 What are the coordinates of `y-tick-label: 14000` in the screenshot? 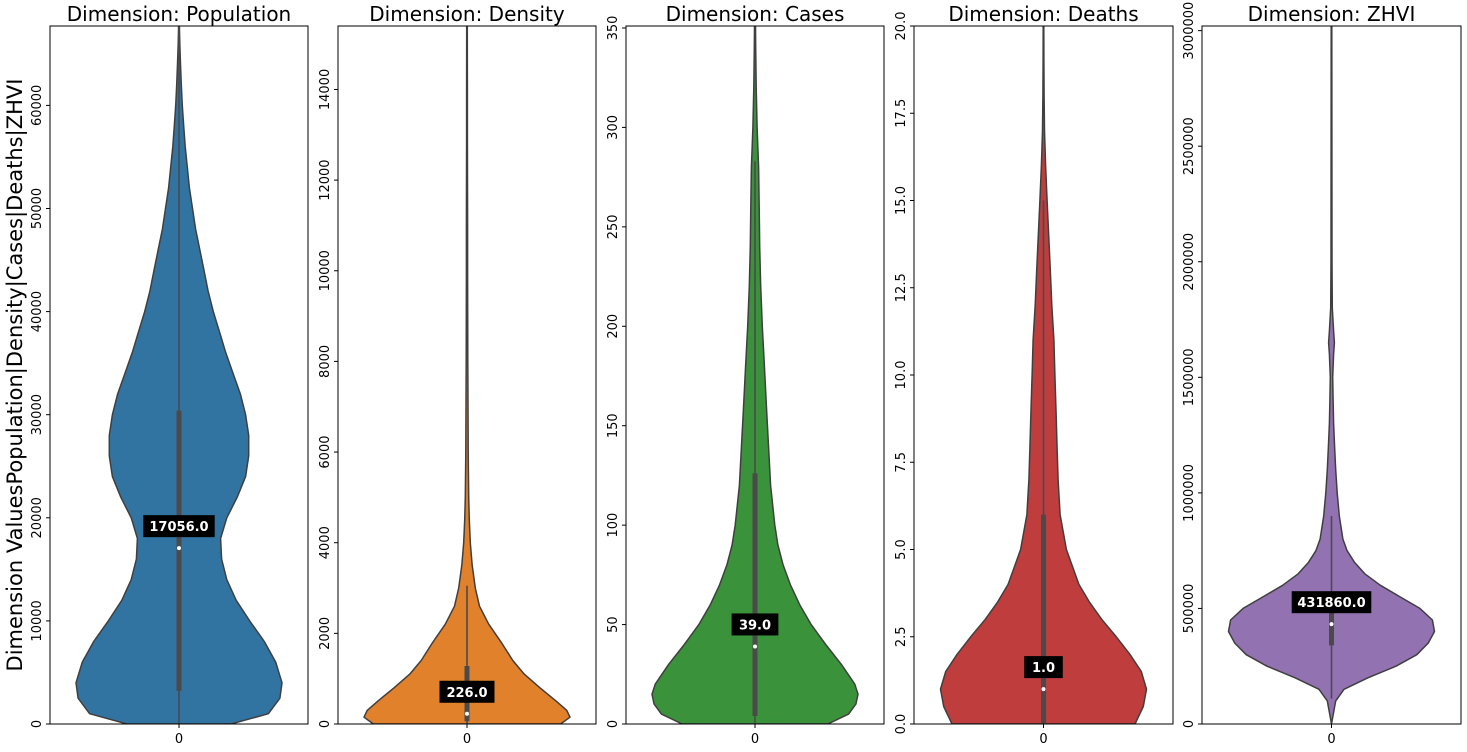 It's located at (325, 89).